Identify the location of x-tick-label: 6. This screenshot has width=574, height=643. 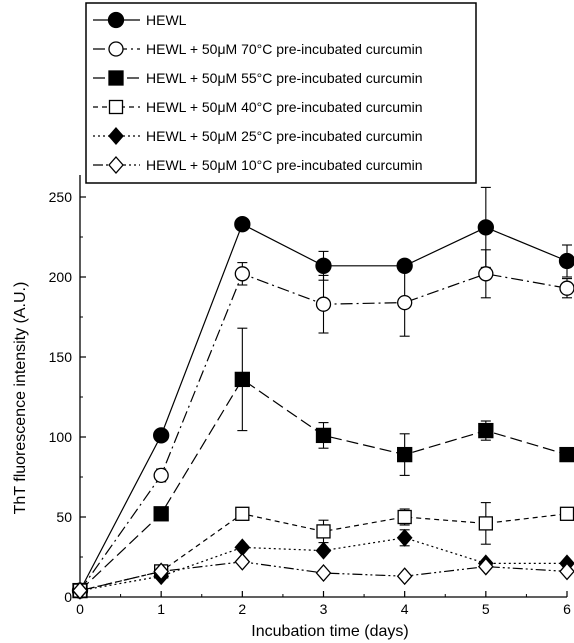
(567, 609).